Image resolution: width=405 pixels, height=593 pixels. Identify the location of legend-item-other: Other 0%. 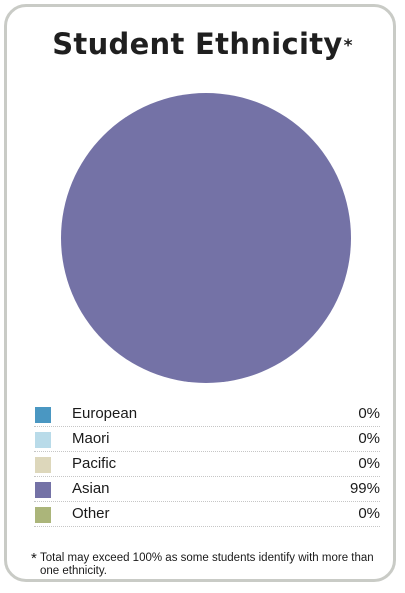
(207, 514).